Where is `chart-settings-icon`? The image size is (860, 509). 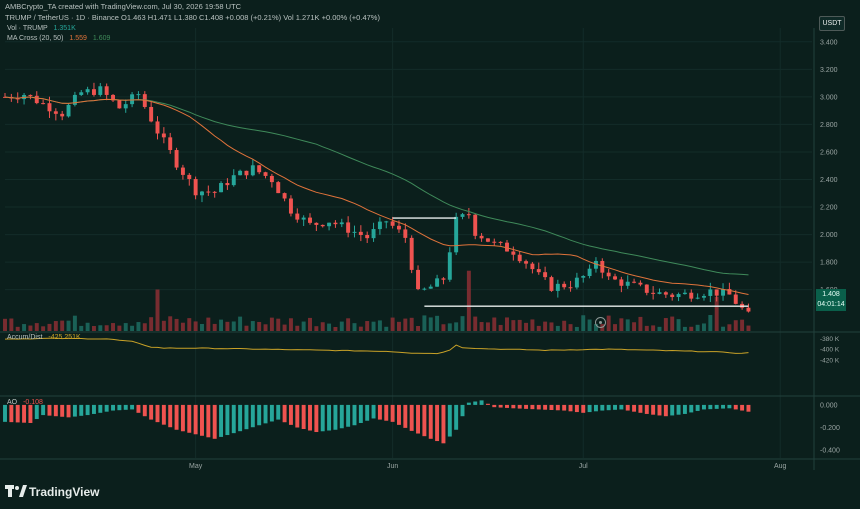
chart-settings-icon is located at coordinates (600, 322).